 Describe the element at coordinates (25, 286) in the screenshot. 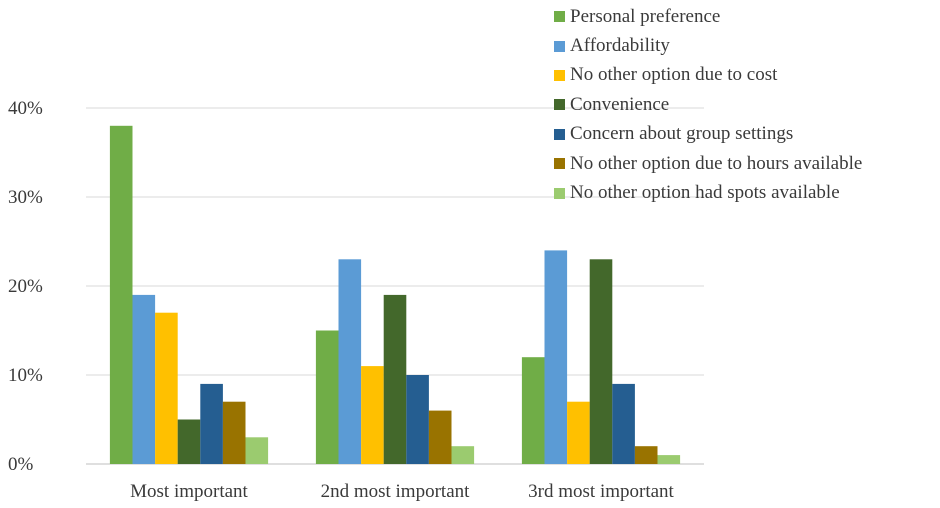

I see `y-tick-label: 20%` at that location.